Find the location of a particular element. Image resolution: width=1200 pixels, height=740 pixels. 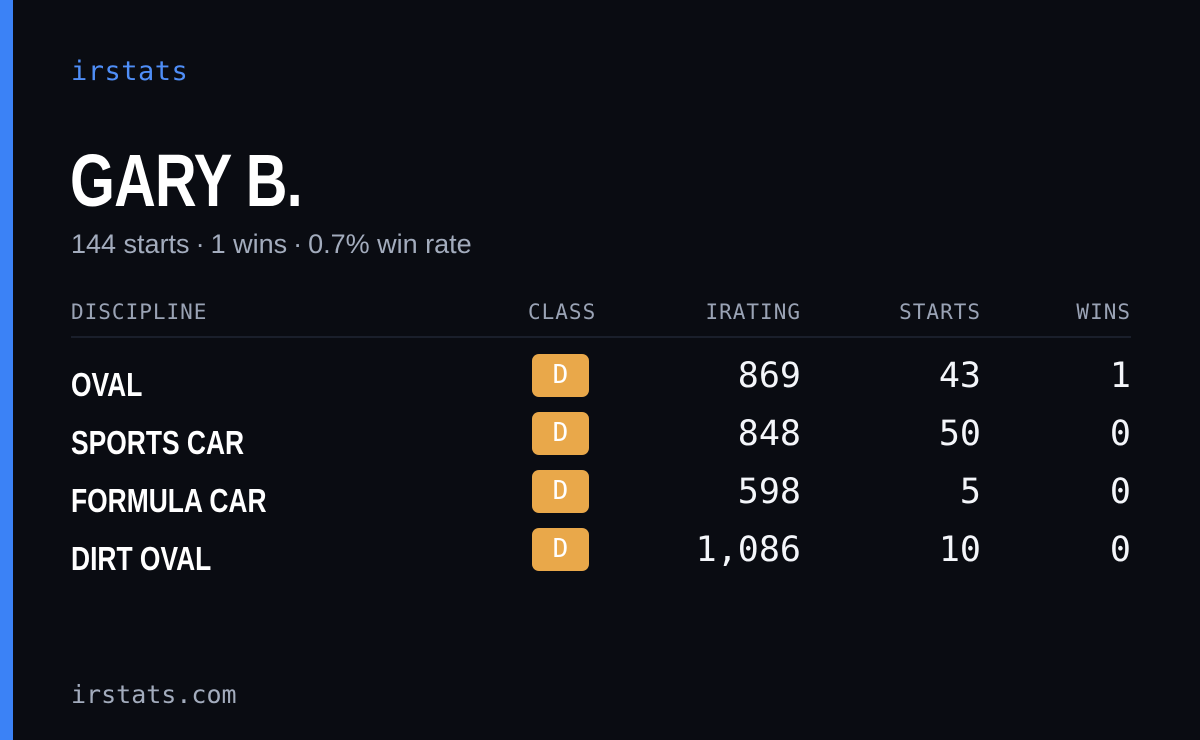

discipline-name: SPORTS CAR is located at coordinates (158, 442).